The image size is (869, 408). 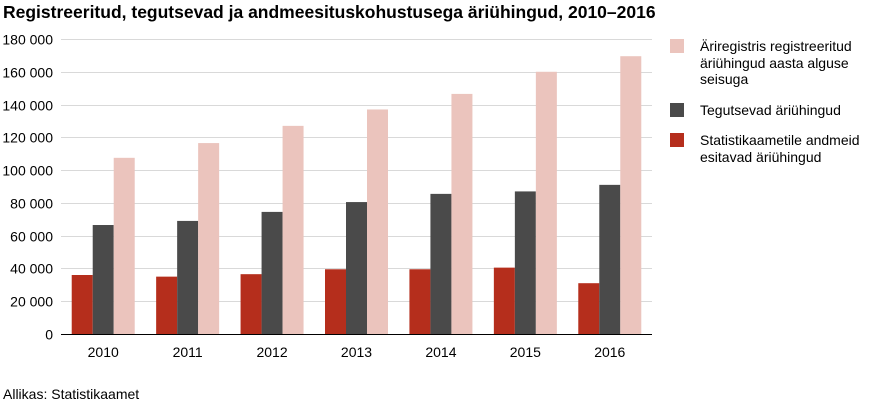 I want to click on x-tick-label: 2015, so click(x=525, y=352).